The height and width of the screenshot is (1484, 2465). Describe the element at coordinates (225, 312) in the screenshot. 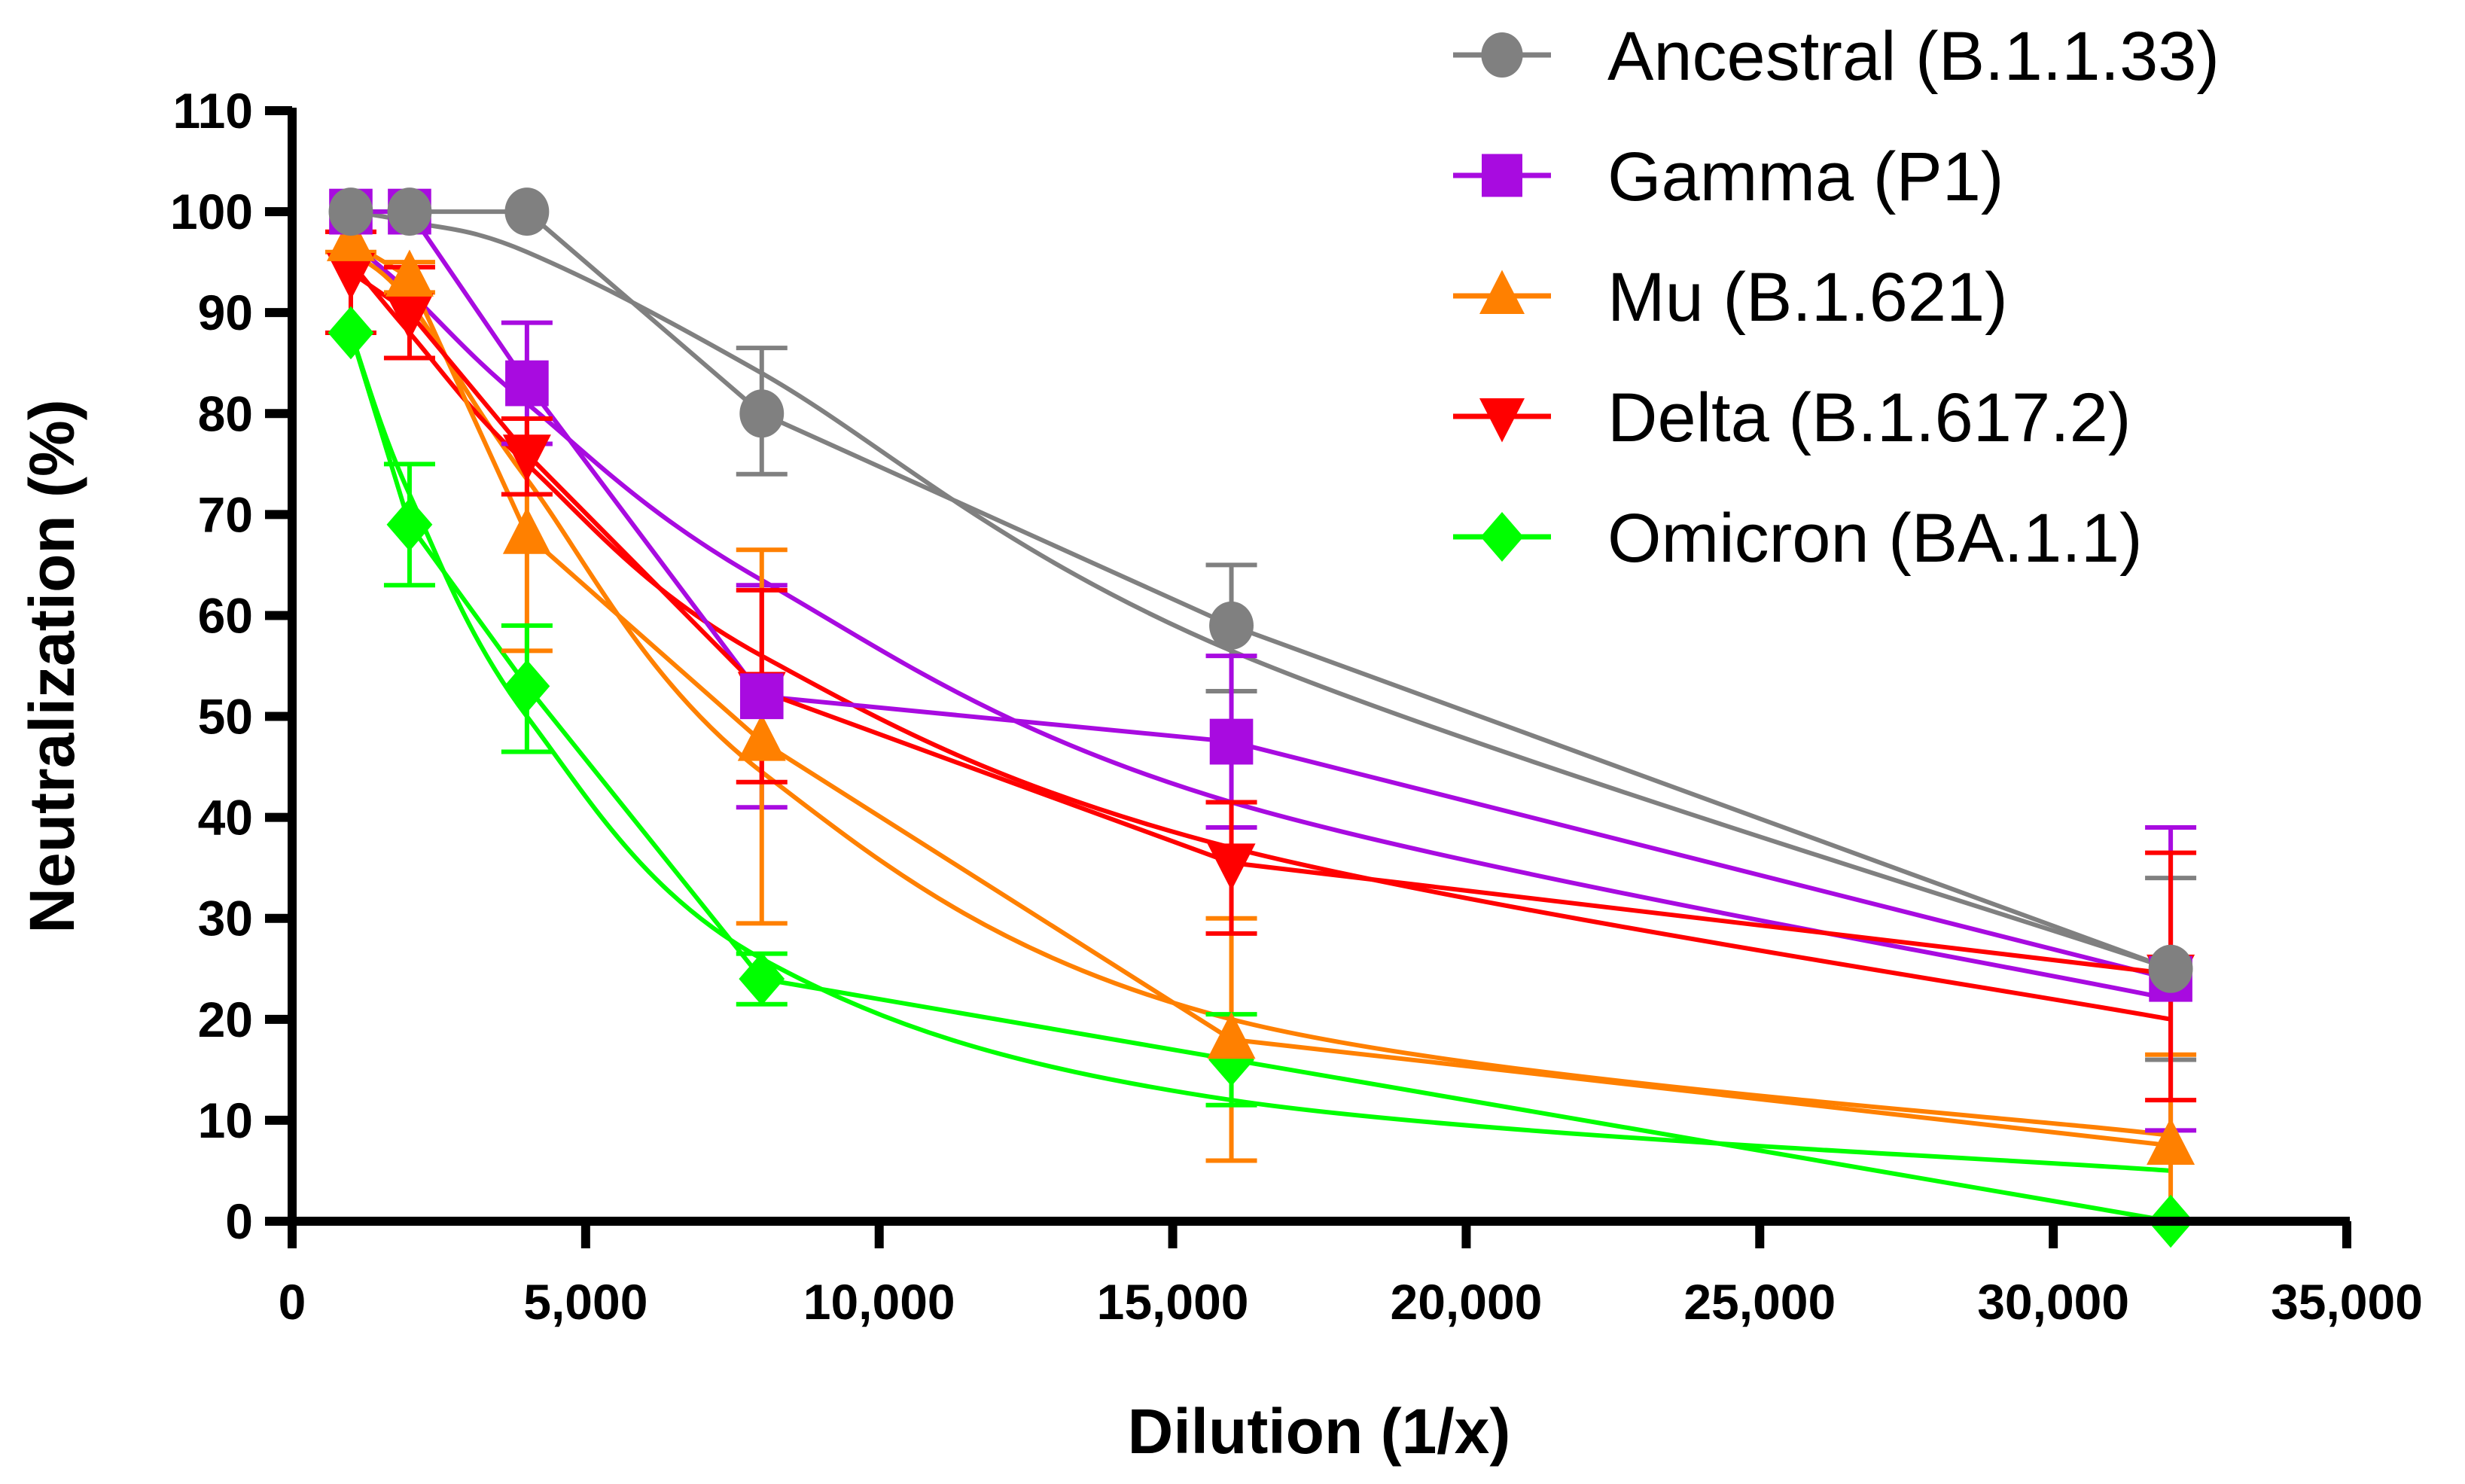

I see `y-tick-label: 90` at that location.